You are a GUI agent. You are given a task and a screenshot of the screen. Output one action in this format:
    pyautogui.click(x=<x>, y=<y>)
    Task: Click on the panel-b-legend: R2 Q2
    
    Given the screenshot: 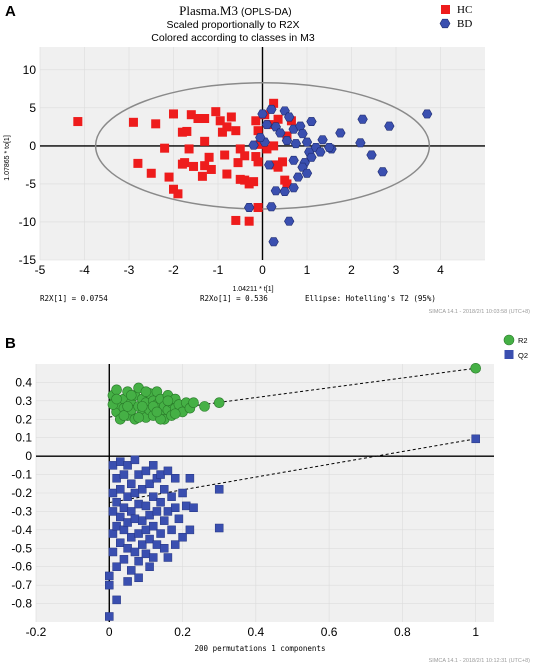 What is the action you would take?
    pyautogui.click(x=515, y=347)
    